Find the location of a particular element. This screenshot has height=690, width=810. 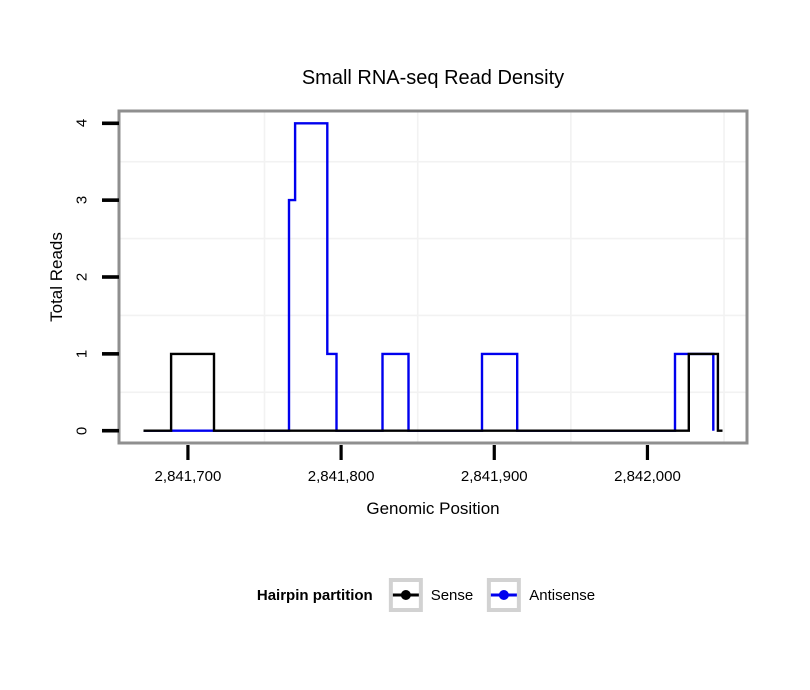

series-path-sense is located at coordinates (433, 392).